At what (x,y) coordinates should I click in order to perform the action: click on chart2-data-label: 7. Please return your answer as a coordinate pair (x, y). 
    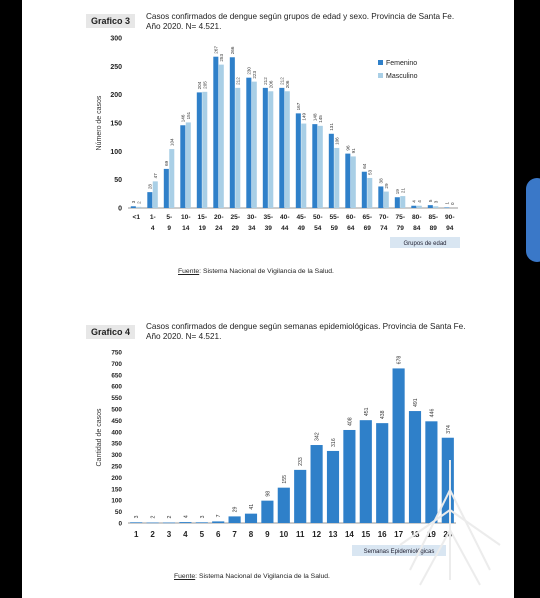
    Looking at the image, I should click on (219, 515).